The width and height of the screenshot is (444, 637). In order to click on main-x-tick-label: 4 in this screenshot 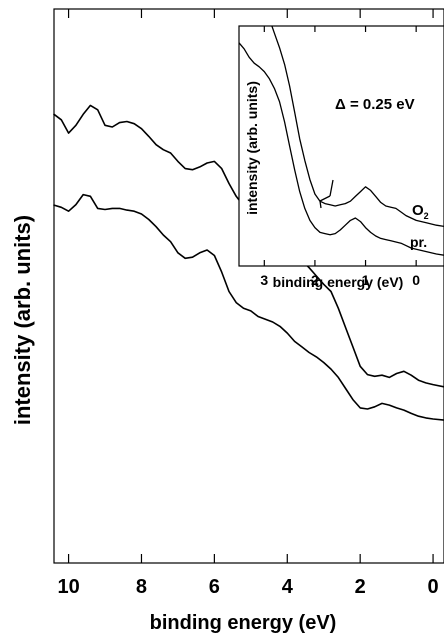, I will do `click(288, 587)`.